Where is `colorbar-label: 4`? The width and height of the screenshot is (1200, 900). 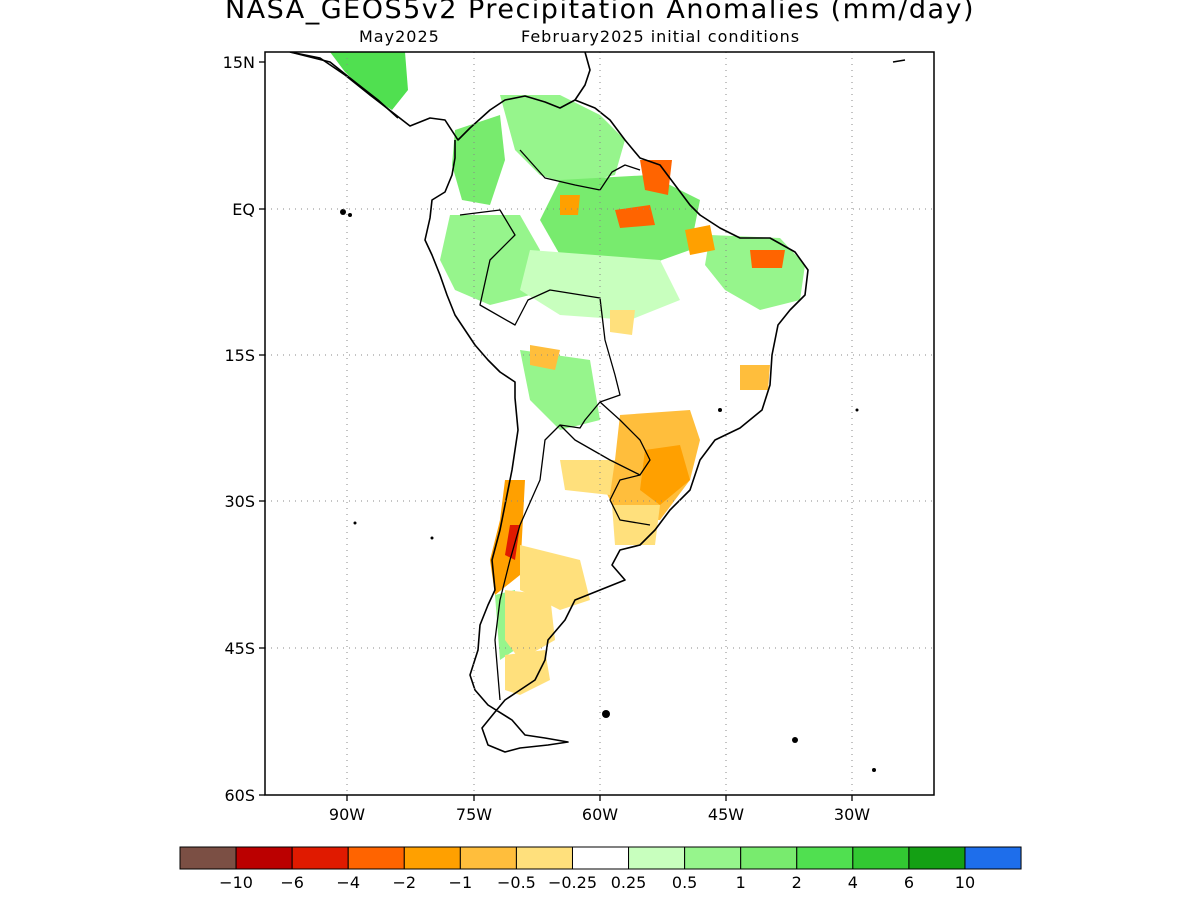 colorbar-label: 4 is located at coordinates (853, 882).